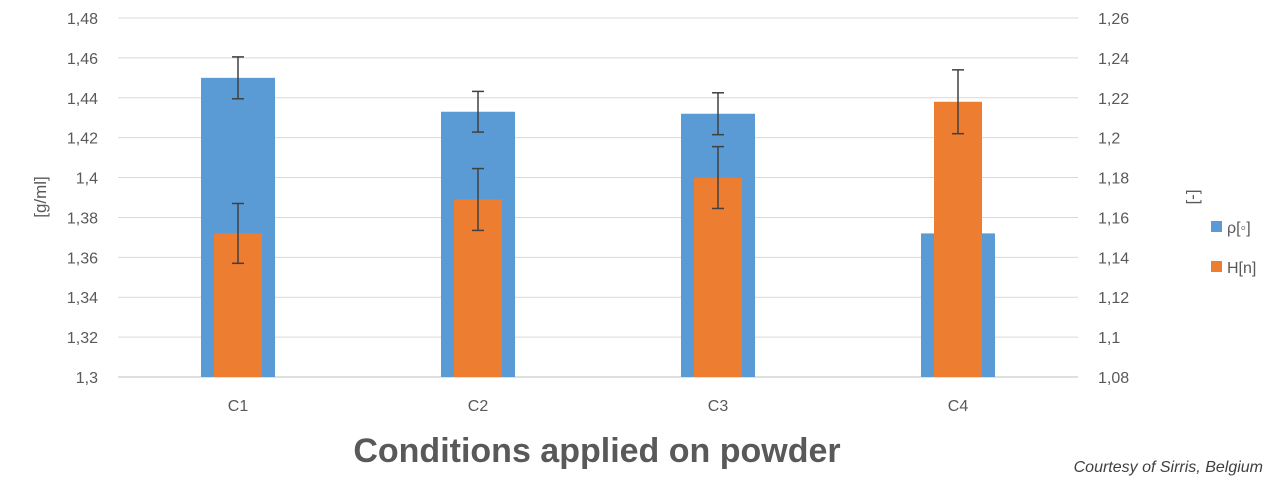 Image resolution: width=1277 pixels, height=492 pixels. Describe the element at coordinates (82, 218) in the screenshot. I see `left-tick-label: 1,38` at that location.